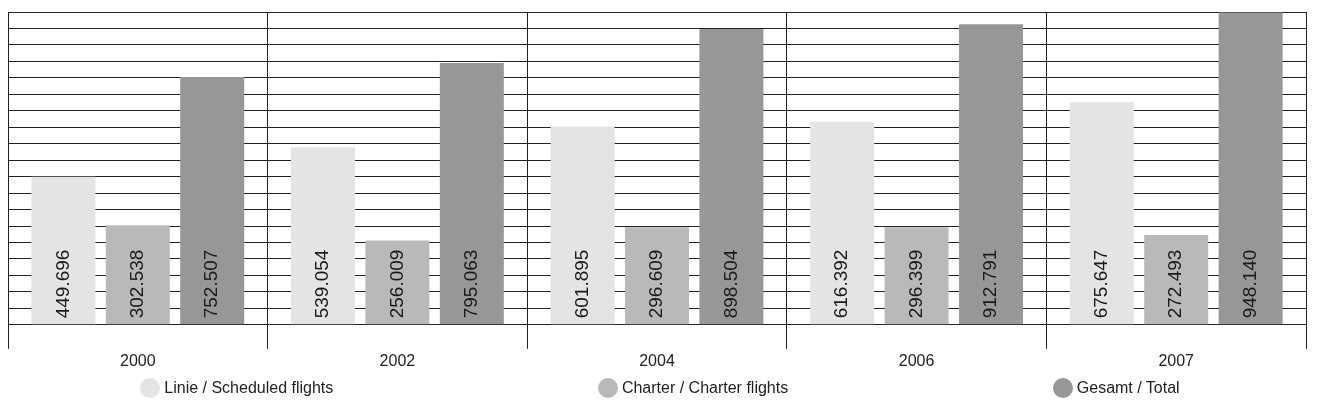 This screenshot has height=416, width=1320. Describe the element at coordinates (841, 284) in the screenshot. I see `data-label: 616.392` at that location.